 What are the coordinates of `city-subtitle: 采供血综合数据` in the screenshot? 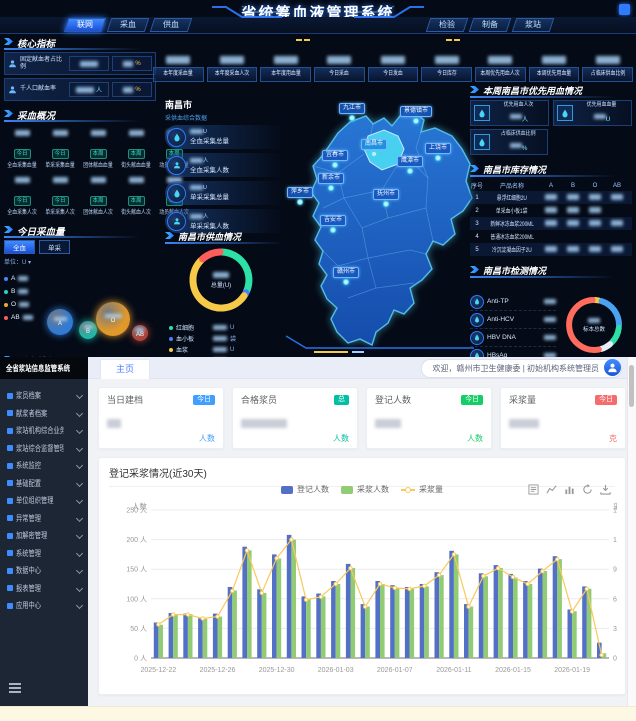 It's located at (186, 119).